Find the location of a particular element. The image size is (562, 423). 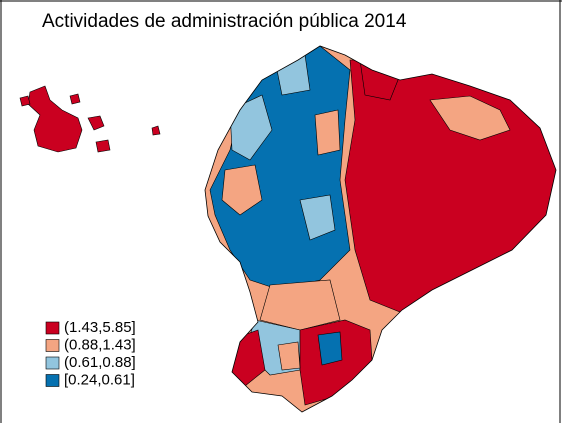

legend-label: [0.24,0.61] is located at coordinates (99, 379).